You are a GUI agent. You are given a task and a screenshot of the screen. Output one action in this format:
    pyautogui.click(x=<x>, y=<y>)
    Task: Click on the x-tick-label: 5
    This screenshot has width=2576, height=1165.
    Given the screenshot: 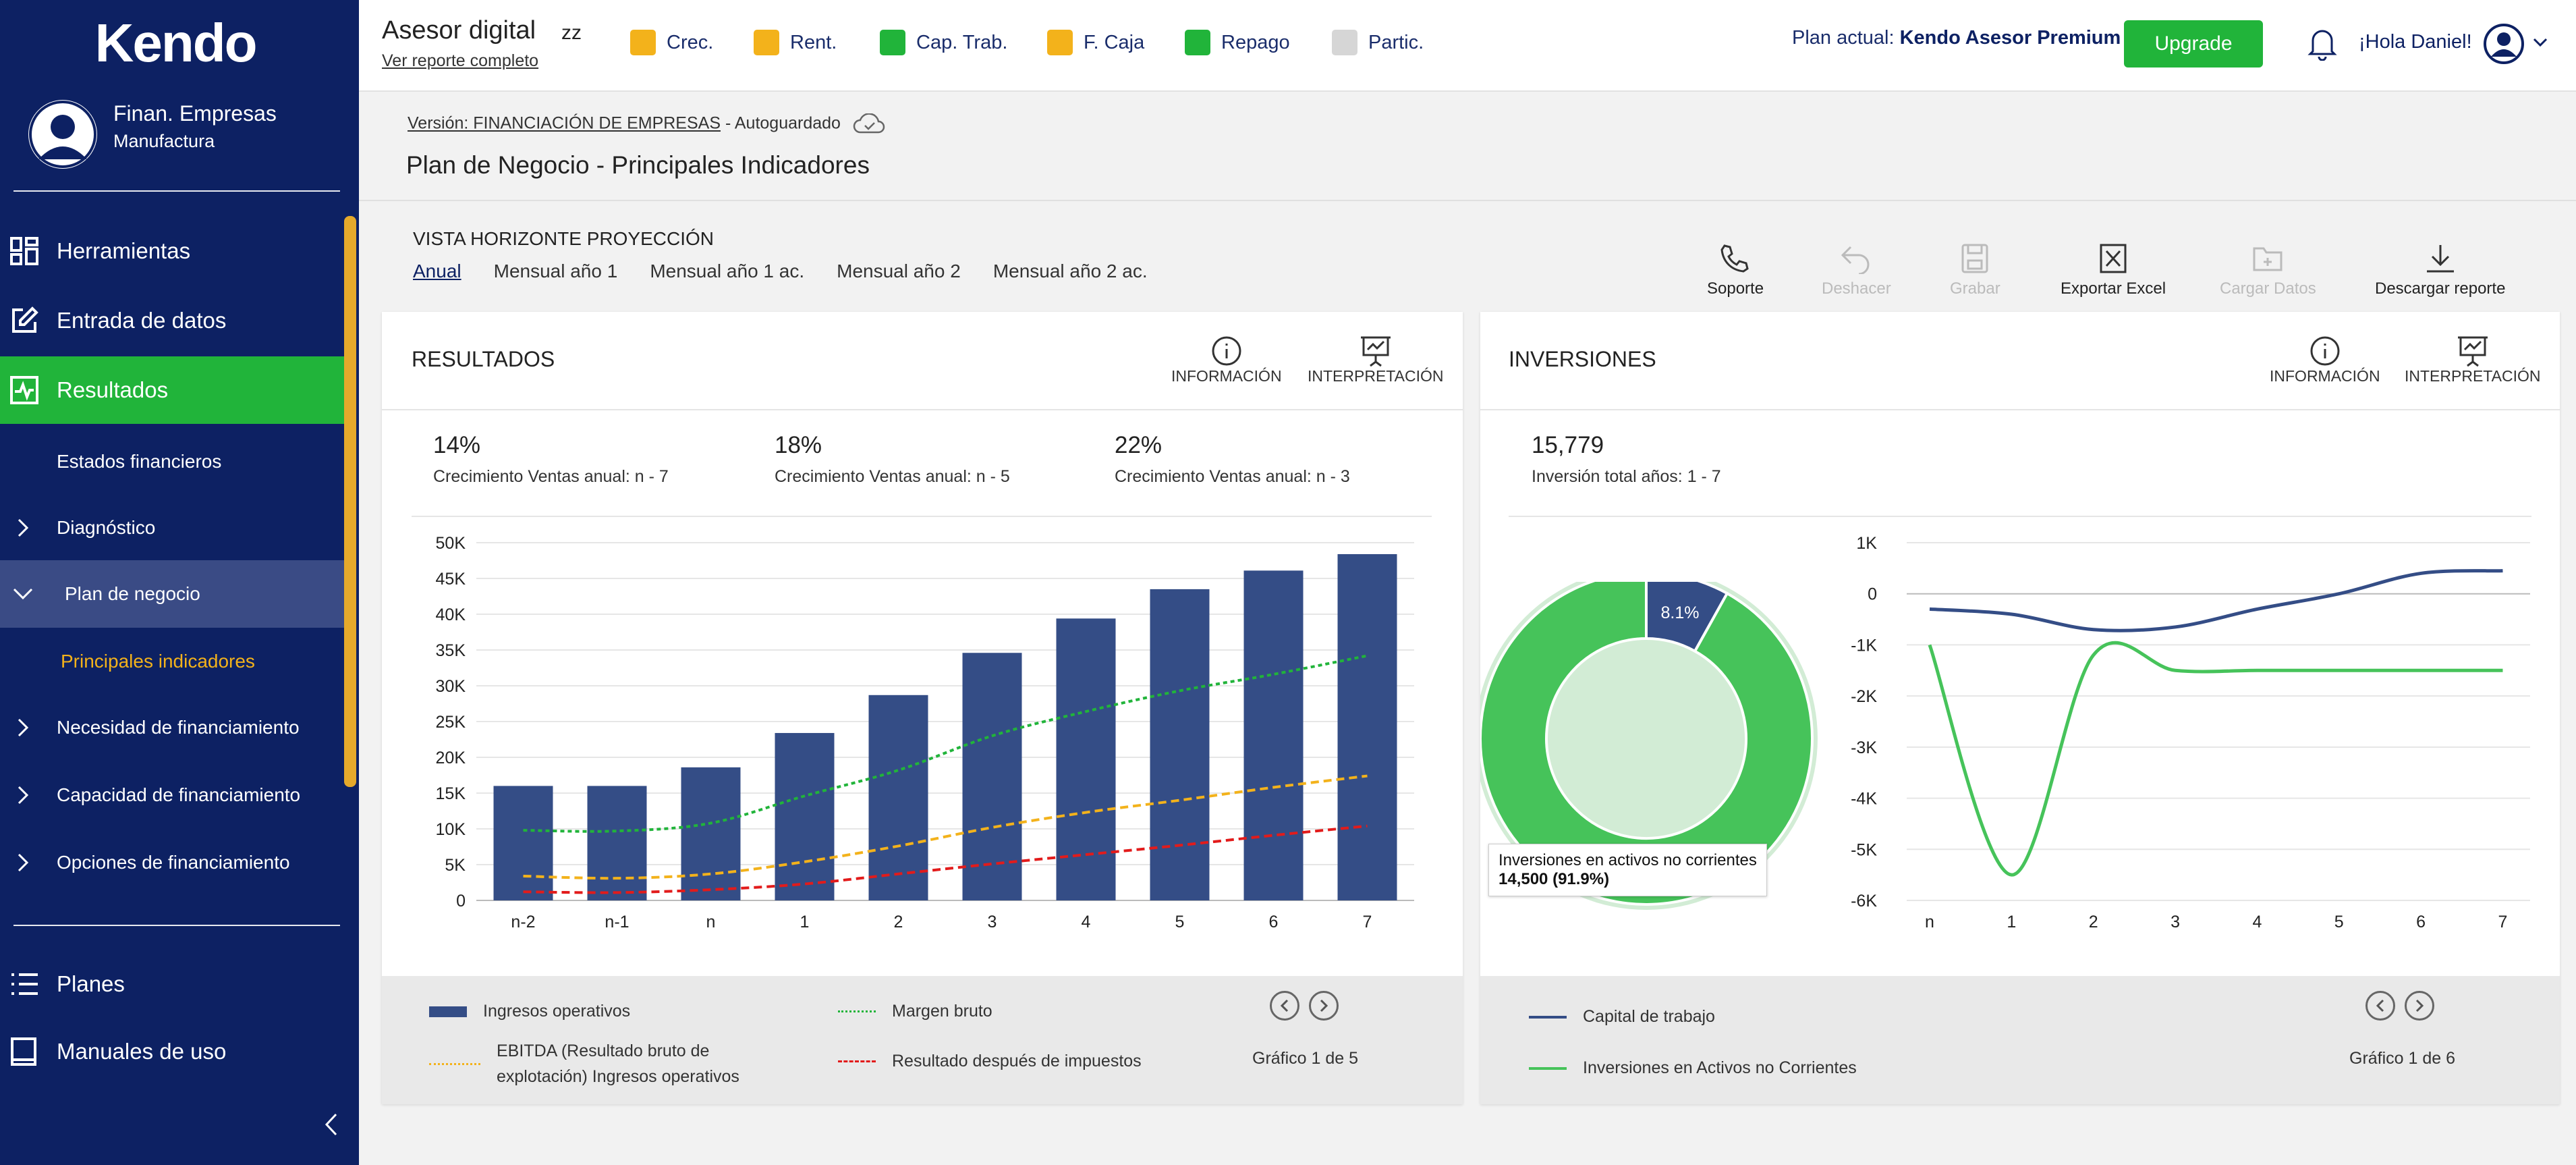 What is the action you would take?
    pyautogui.click(x=2339, y=922)
    